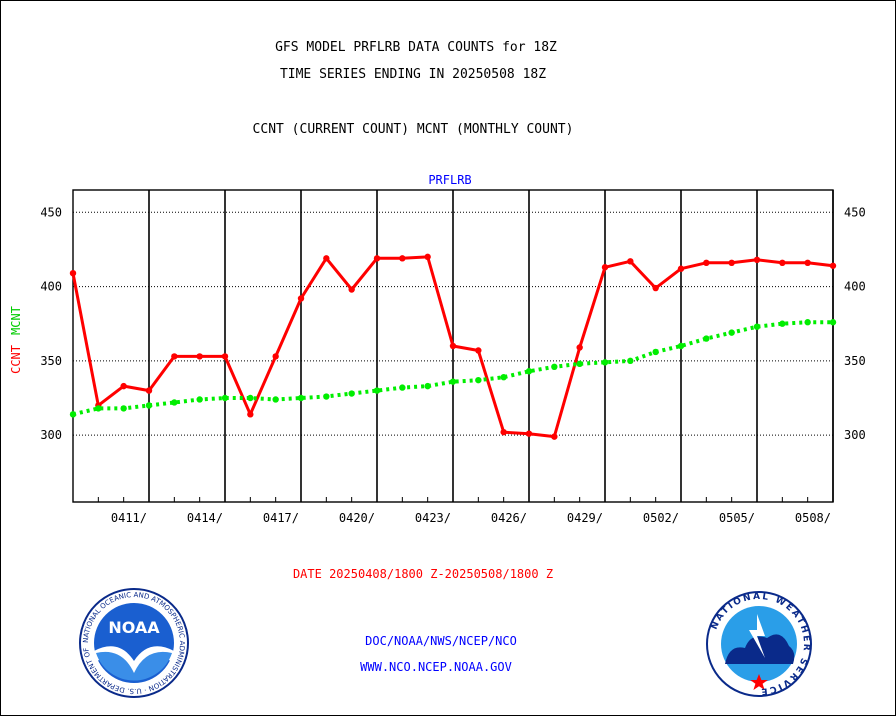 The width and height of the screenshot is (896, 716). What do you see at coordinates (433, 518) in the screenshot?
I see `x-tick-label: 0423/` at bounding box center [433, 518].